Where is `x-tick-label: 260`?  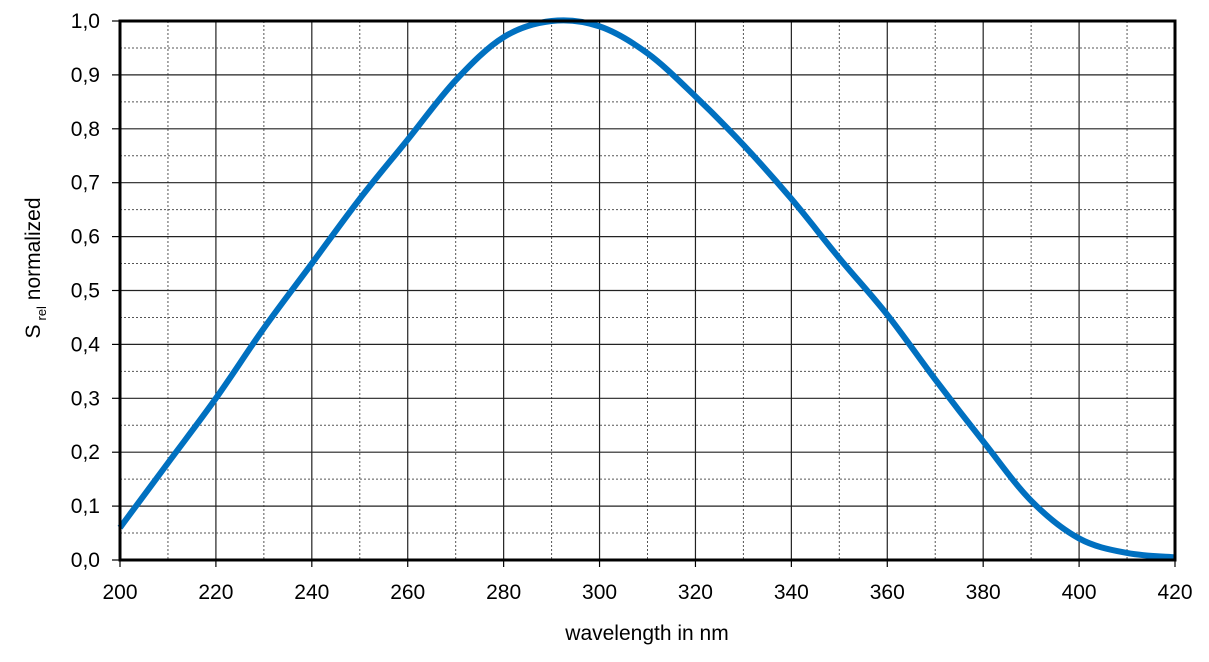 x-tick-label: 260 is located at coordinates (407, 592).